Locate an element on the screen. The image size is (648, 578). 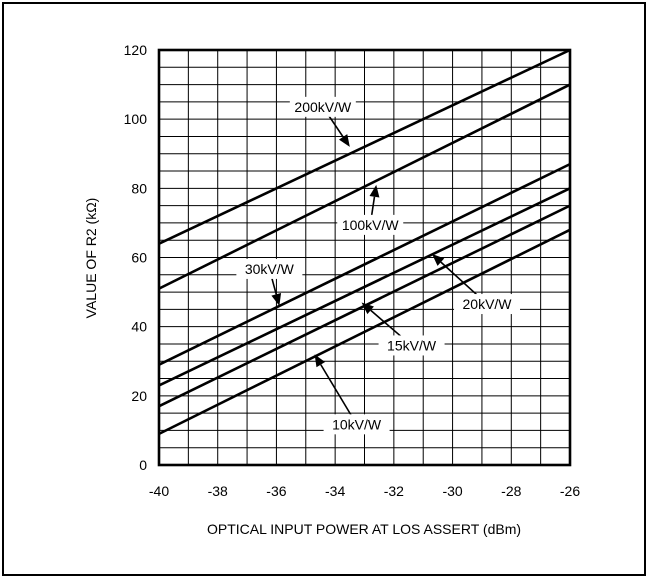
callout-arrow-200kv-w is located at coordinates (335, 126).